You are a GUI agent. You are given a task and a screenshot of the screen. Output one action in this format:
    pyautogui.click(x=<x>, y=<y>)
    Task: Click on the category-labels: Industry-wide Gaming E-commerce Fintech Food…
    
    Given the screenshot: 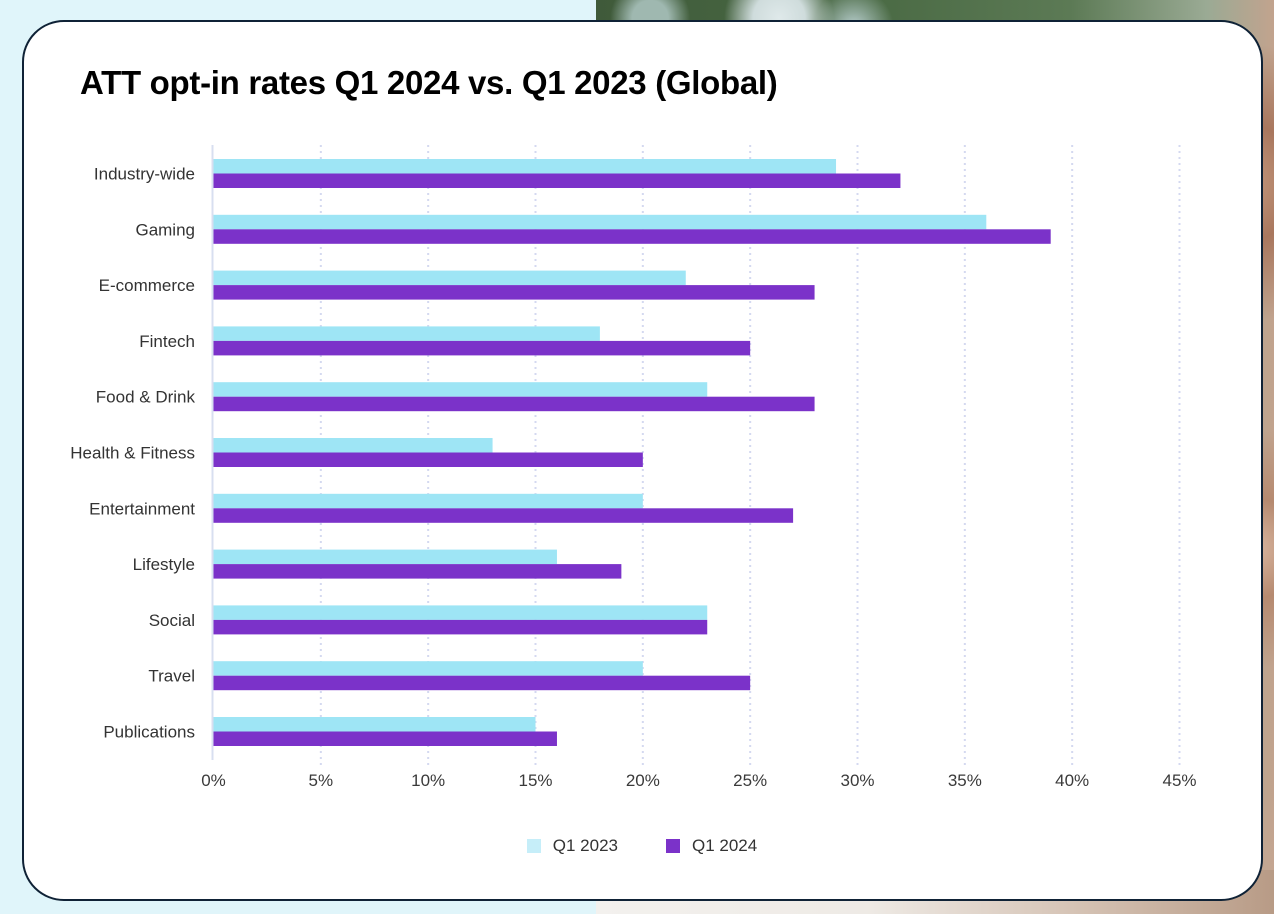 What is the action you would take?
    pyautogui.click(x=132, y=453)
    